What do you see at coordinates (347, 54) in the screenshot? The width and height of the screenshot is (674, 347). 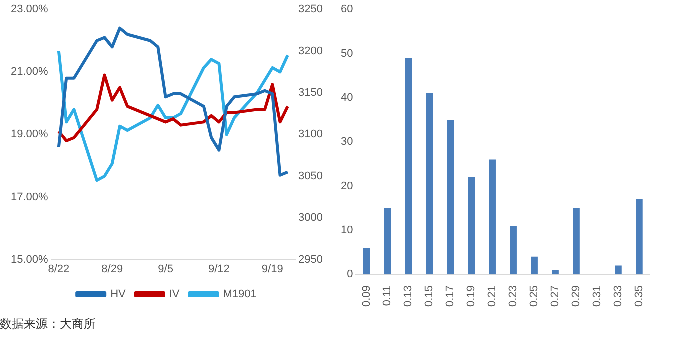 I see `y-tick-label: 50` at bounding box center [347, 54].